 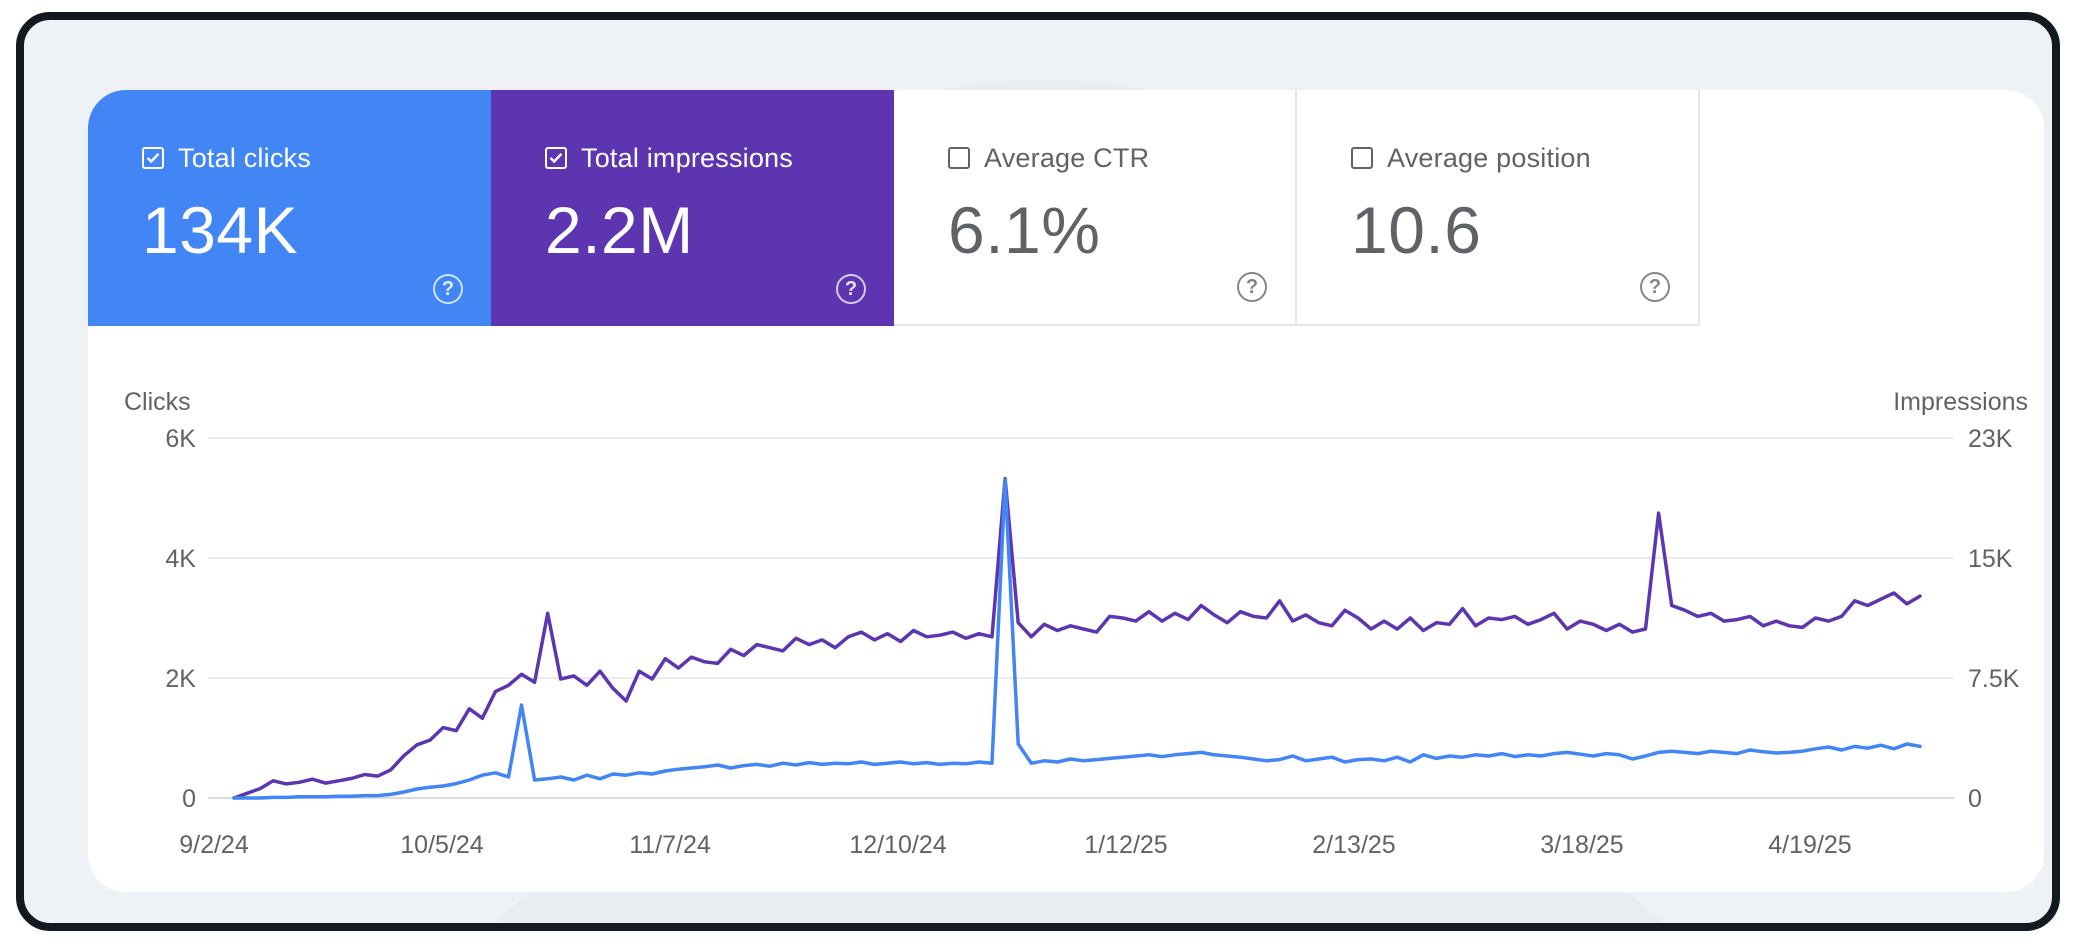 I want to click on x-tick-label: 12/10/24, so click(x=897, y=845).